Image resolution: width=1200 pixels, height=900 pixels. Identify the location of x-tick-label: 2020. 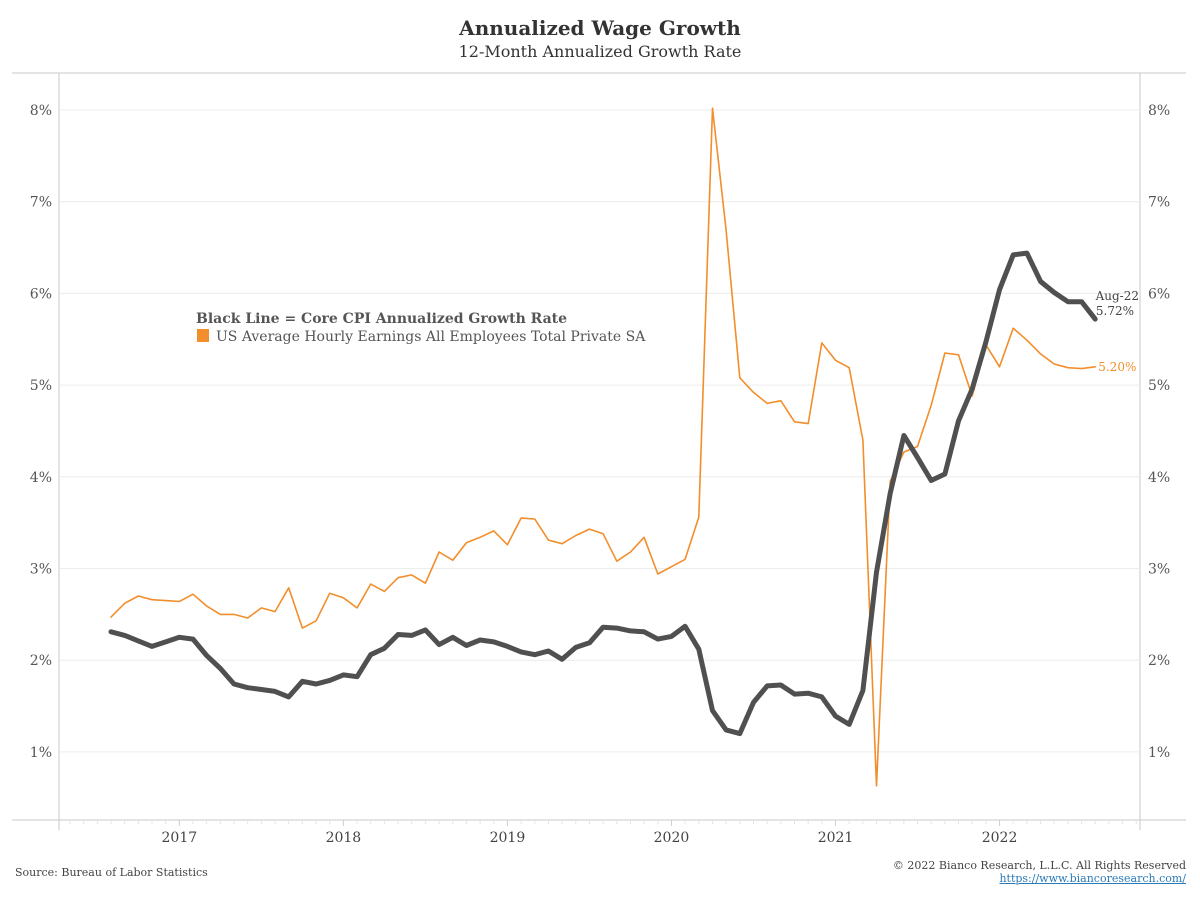
(672, 838).